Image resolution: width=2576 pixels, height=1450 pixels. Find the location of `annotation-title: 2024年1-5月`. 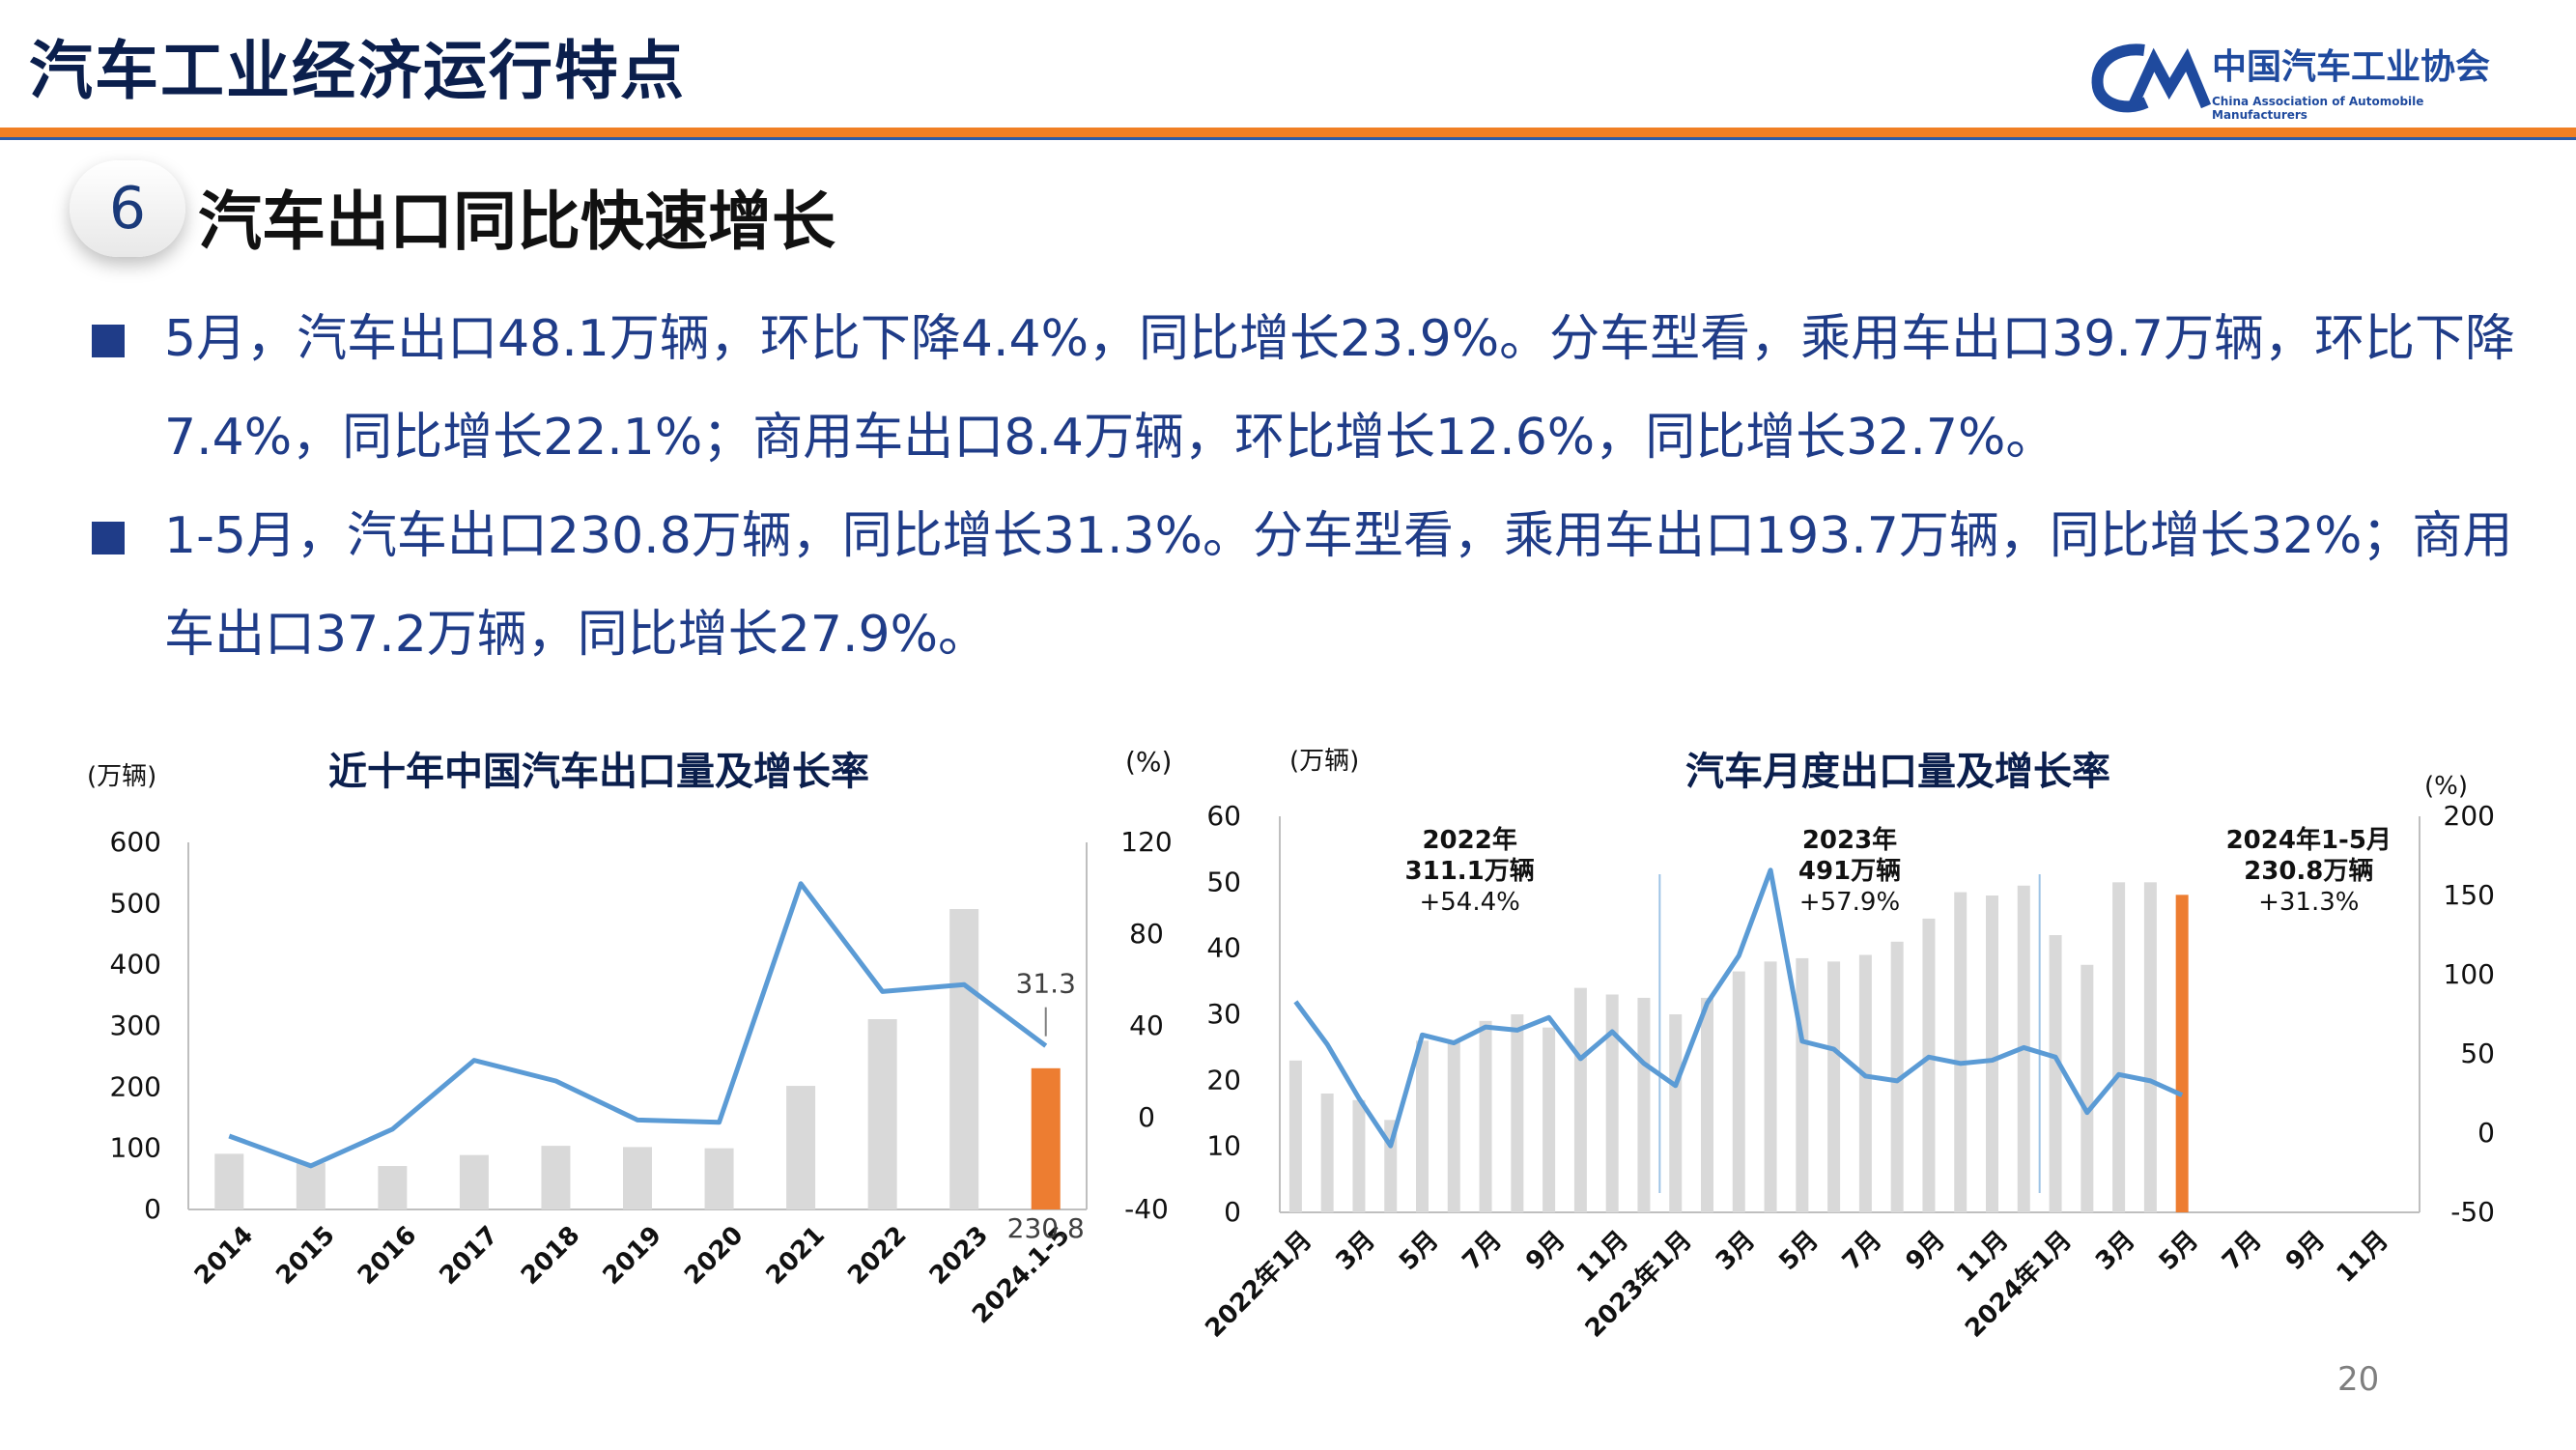

annotation-title: 2024年1-5月 is located at coordinates (2309, 840).